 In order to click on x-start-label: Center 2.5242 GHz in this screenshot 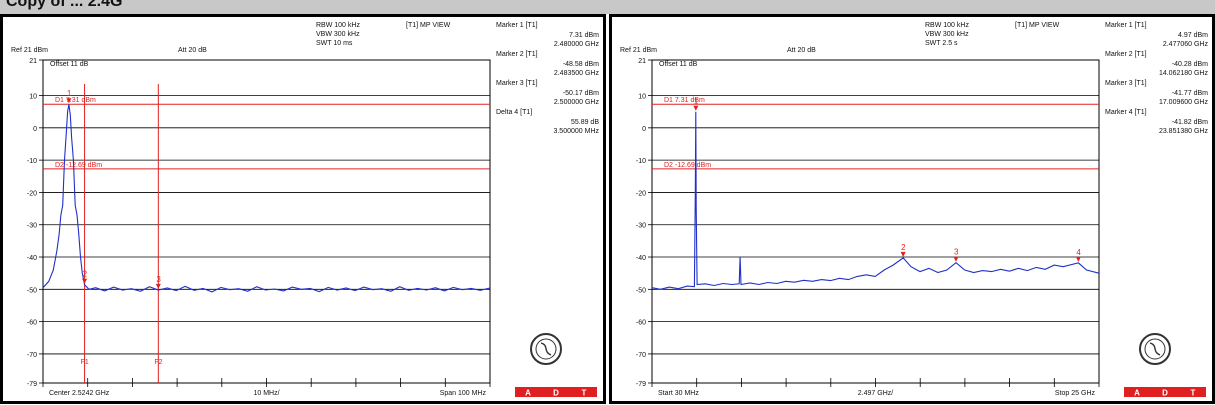, I will do `click(79, 393)`.